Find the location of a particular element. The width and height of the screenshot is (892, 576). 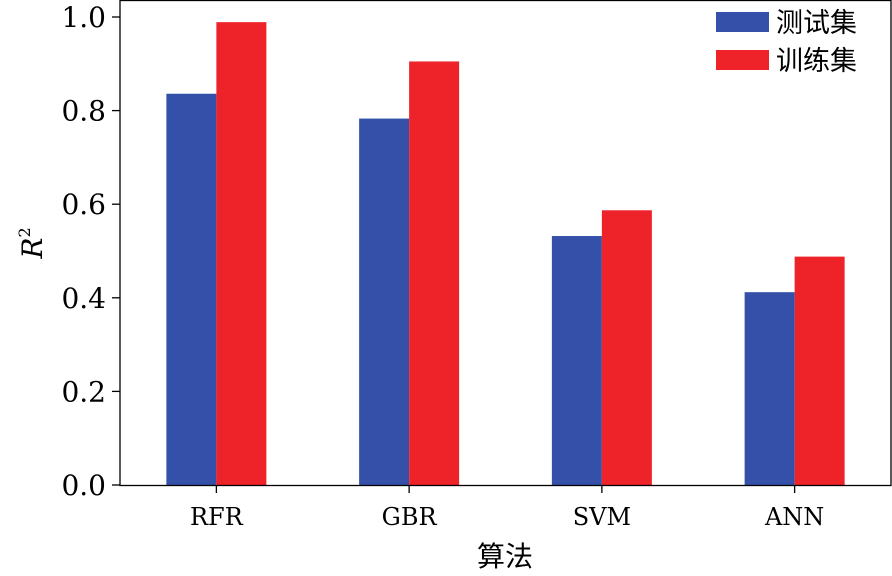

y-axis-label: R2 is located at coordinates (32, 243).